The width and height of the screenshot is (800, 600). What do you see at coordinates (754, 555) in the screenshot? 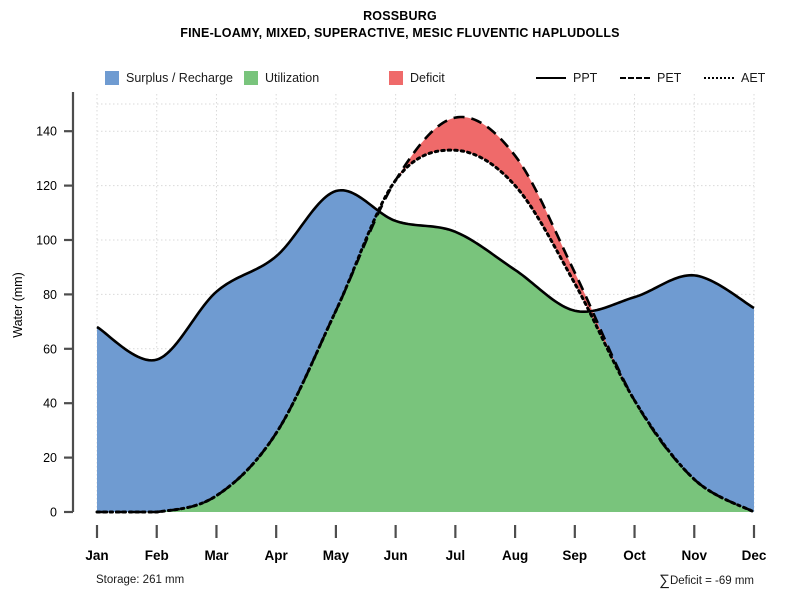
I see `x-tick-label-dec: Dec` at bounding box center [754, 555].